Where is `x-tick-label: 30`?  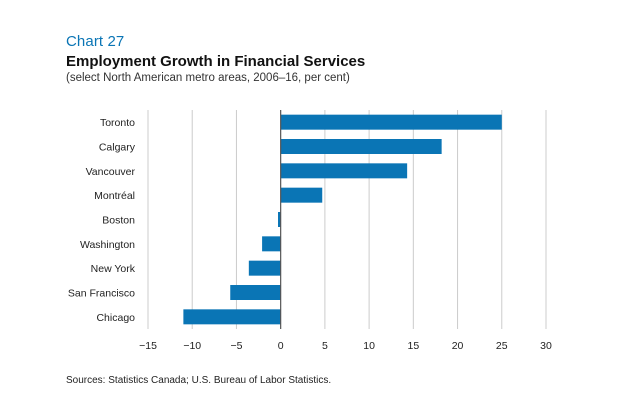 x-tick-label: 30 is located at coordinates (546, 346).